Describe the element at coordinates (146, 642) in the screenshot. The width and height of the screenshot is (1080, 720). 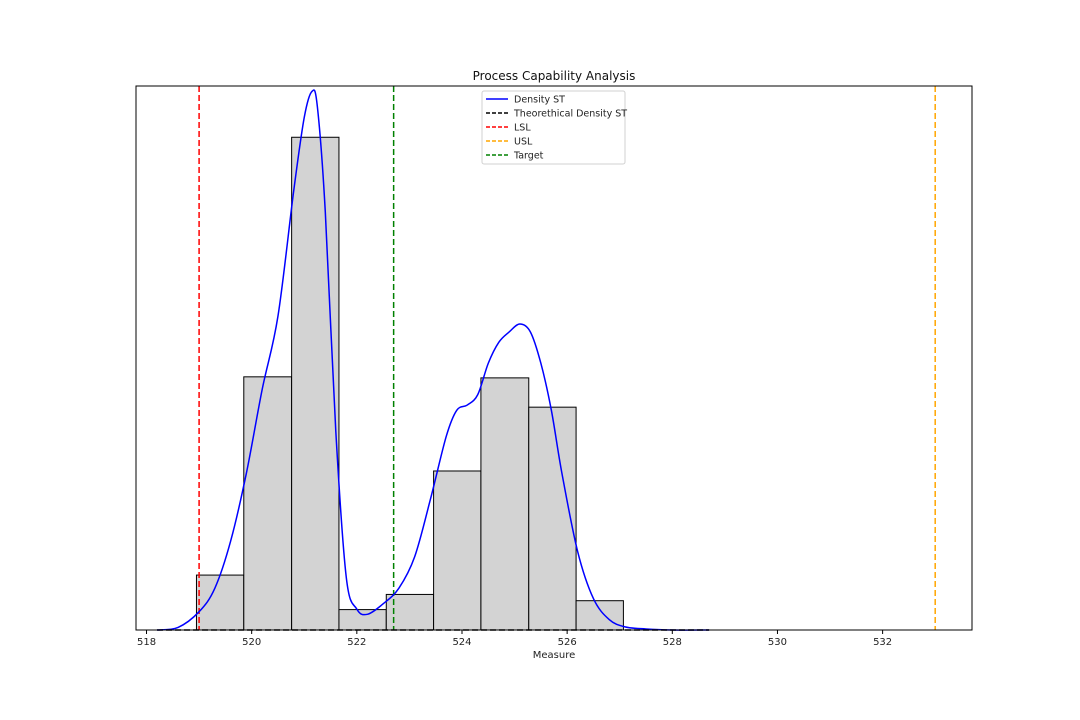
I see `x-tick-label: 518` at that location.